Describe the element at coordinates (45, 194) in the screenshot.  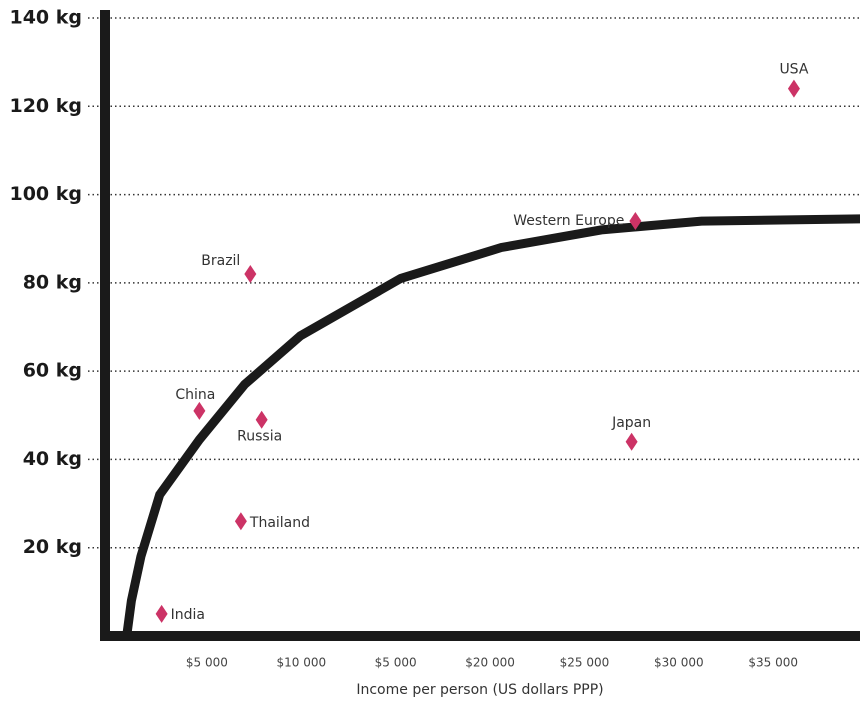
I see `y-tick-label: 100 kg` at that location.